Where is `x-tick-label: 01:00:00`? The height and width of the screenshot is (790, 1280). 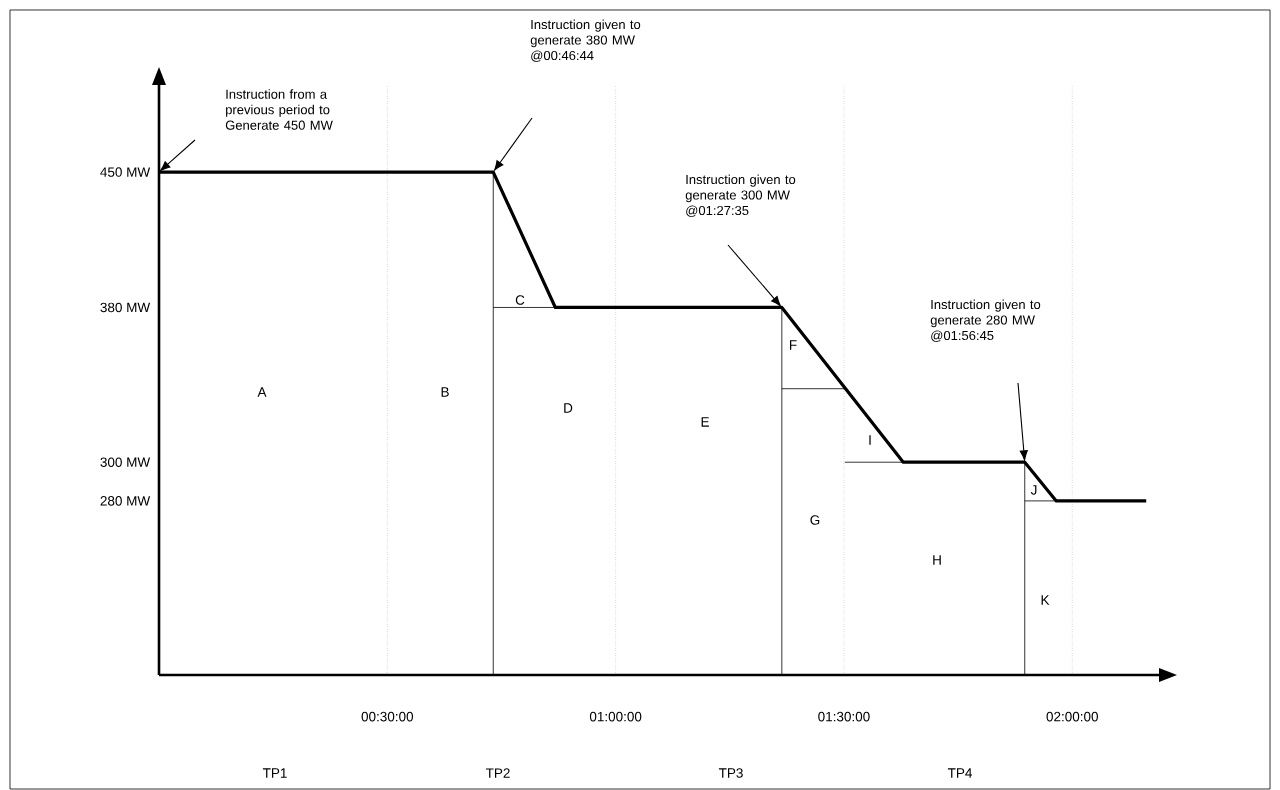 x-tick-label: 01:00:00 is located at coordinates (615, 716).